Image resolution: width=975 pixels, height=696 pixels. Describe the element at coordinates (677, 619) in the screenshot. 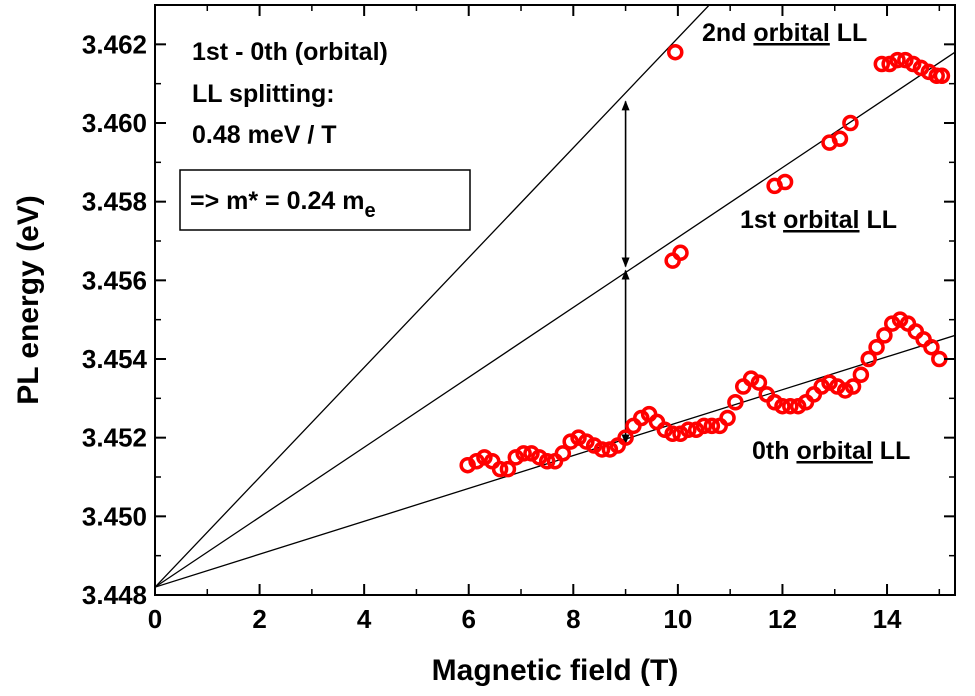

I see `x-tick-label-5: 10` at that location.